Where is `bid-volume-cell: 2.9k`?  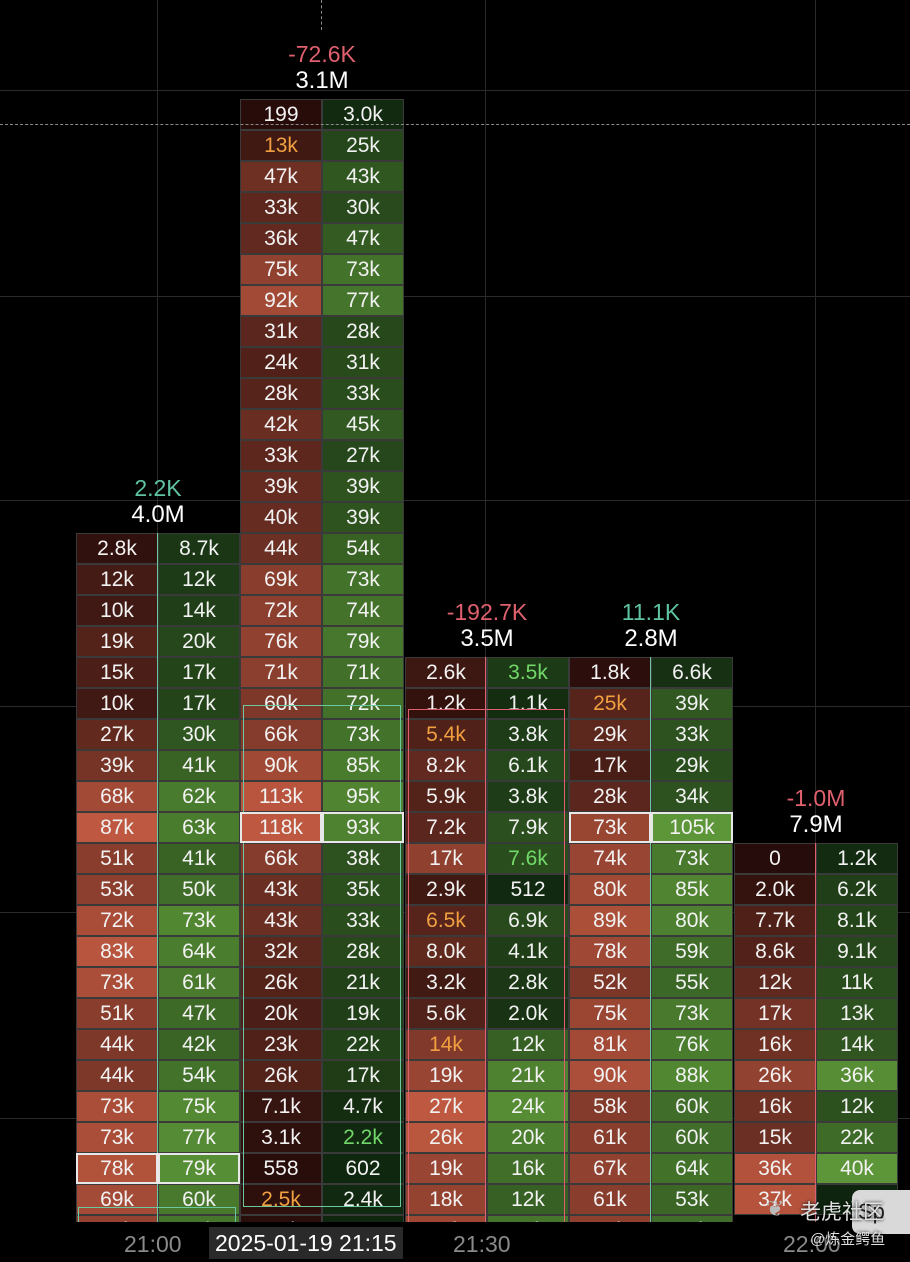 bid-volume-cell: 2.9k is located at coordinates (446, 889).